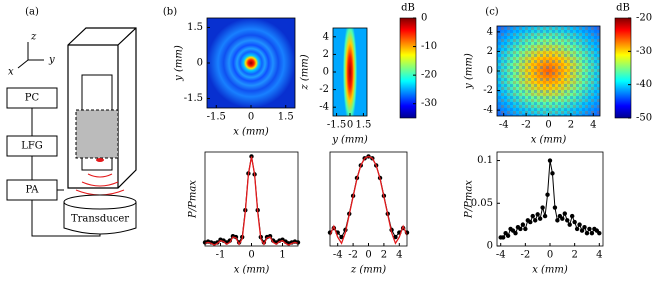  Describe the element at coordinates (193, 98) in the screenshot. I see `y-tick-label: -1.5` at that location.